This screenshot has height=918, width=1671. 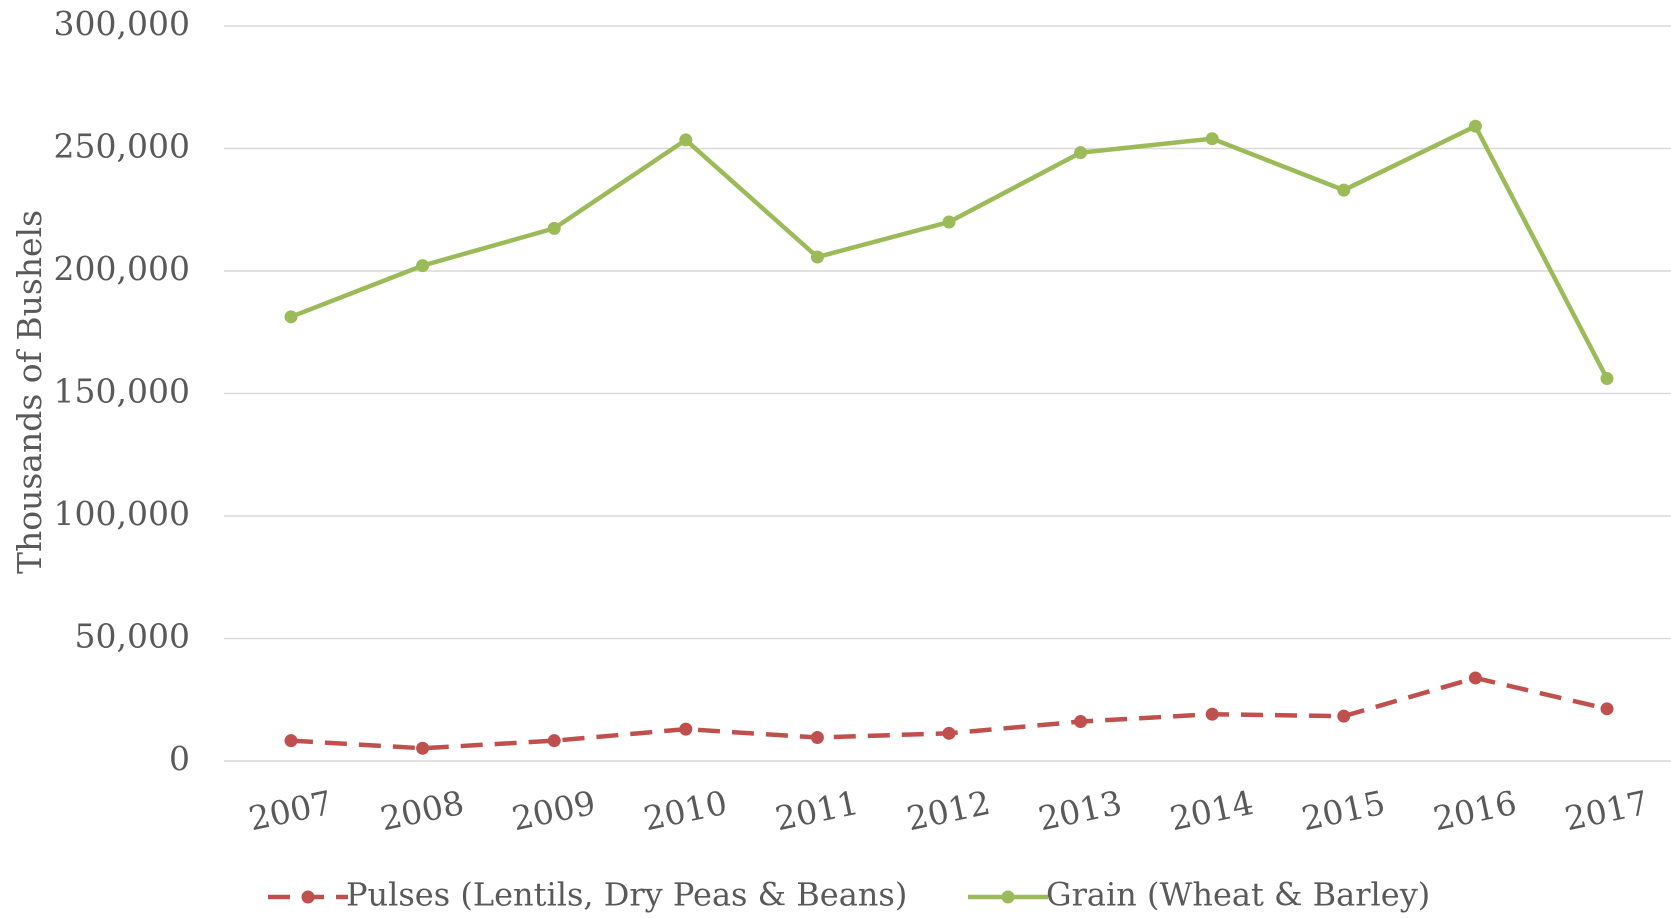 I want to click on x-tick-label: 2012, so click(x=948, y=811).